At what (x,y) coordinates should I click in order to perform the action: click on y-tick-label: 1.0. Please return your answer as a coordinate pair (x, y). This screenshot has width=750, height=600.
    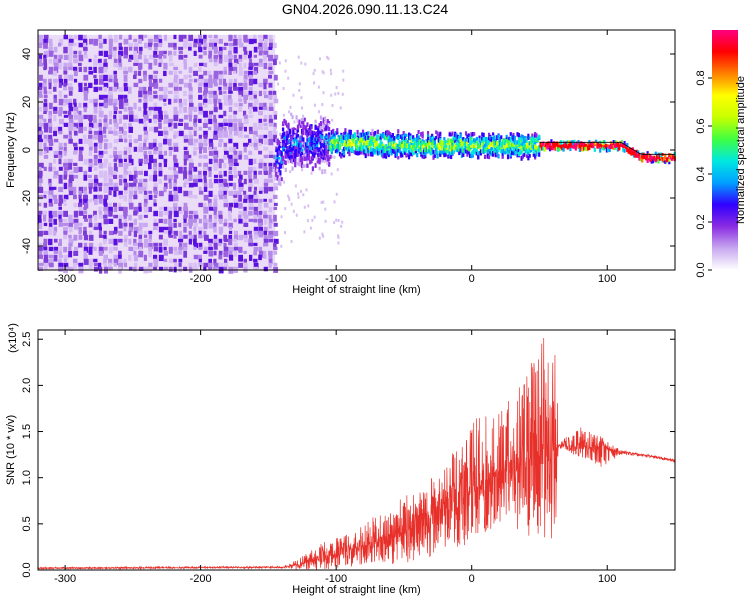
    Looking at the image, I should click on (27, 477).